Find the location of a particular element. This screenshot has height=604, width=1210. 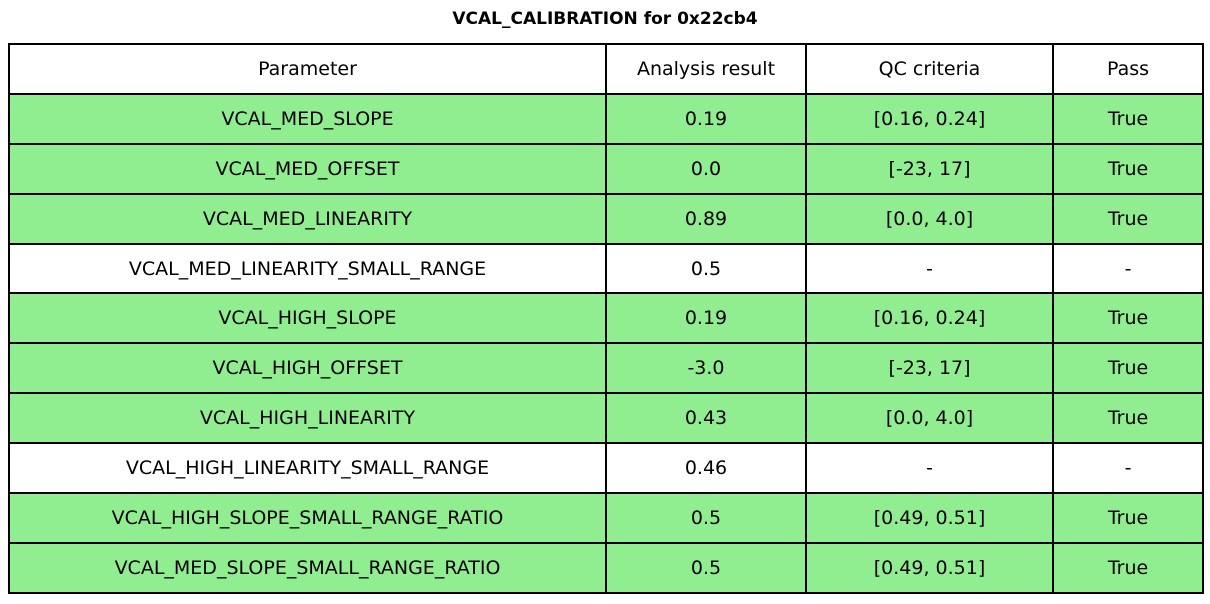

table-row: VCAL_HIGH_LINEARITY 0.43 [0.0, 4.0] True is located at coordinates (606, 418).